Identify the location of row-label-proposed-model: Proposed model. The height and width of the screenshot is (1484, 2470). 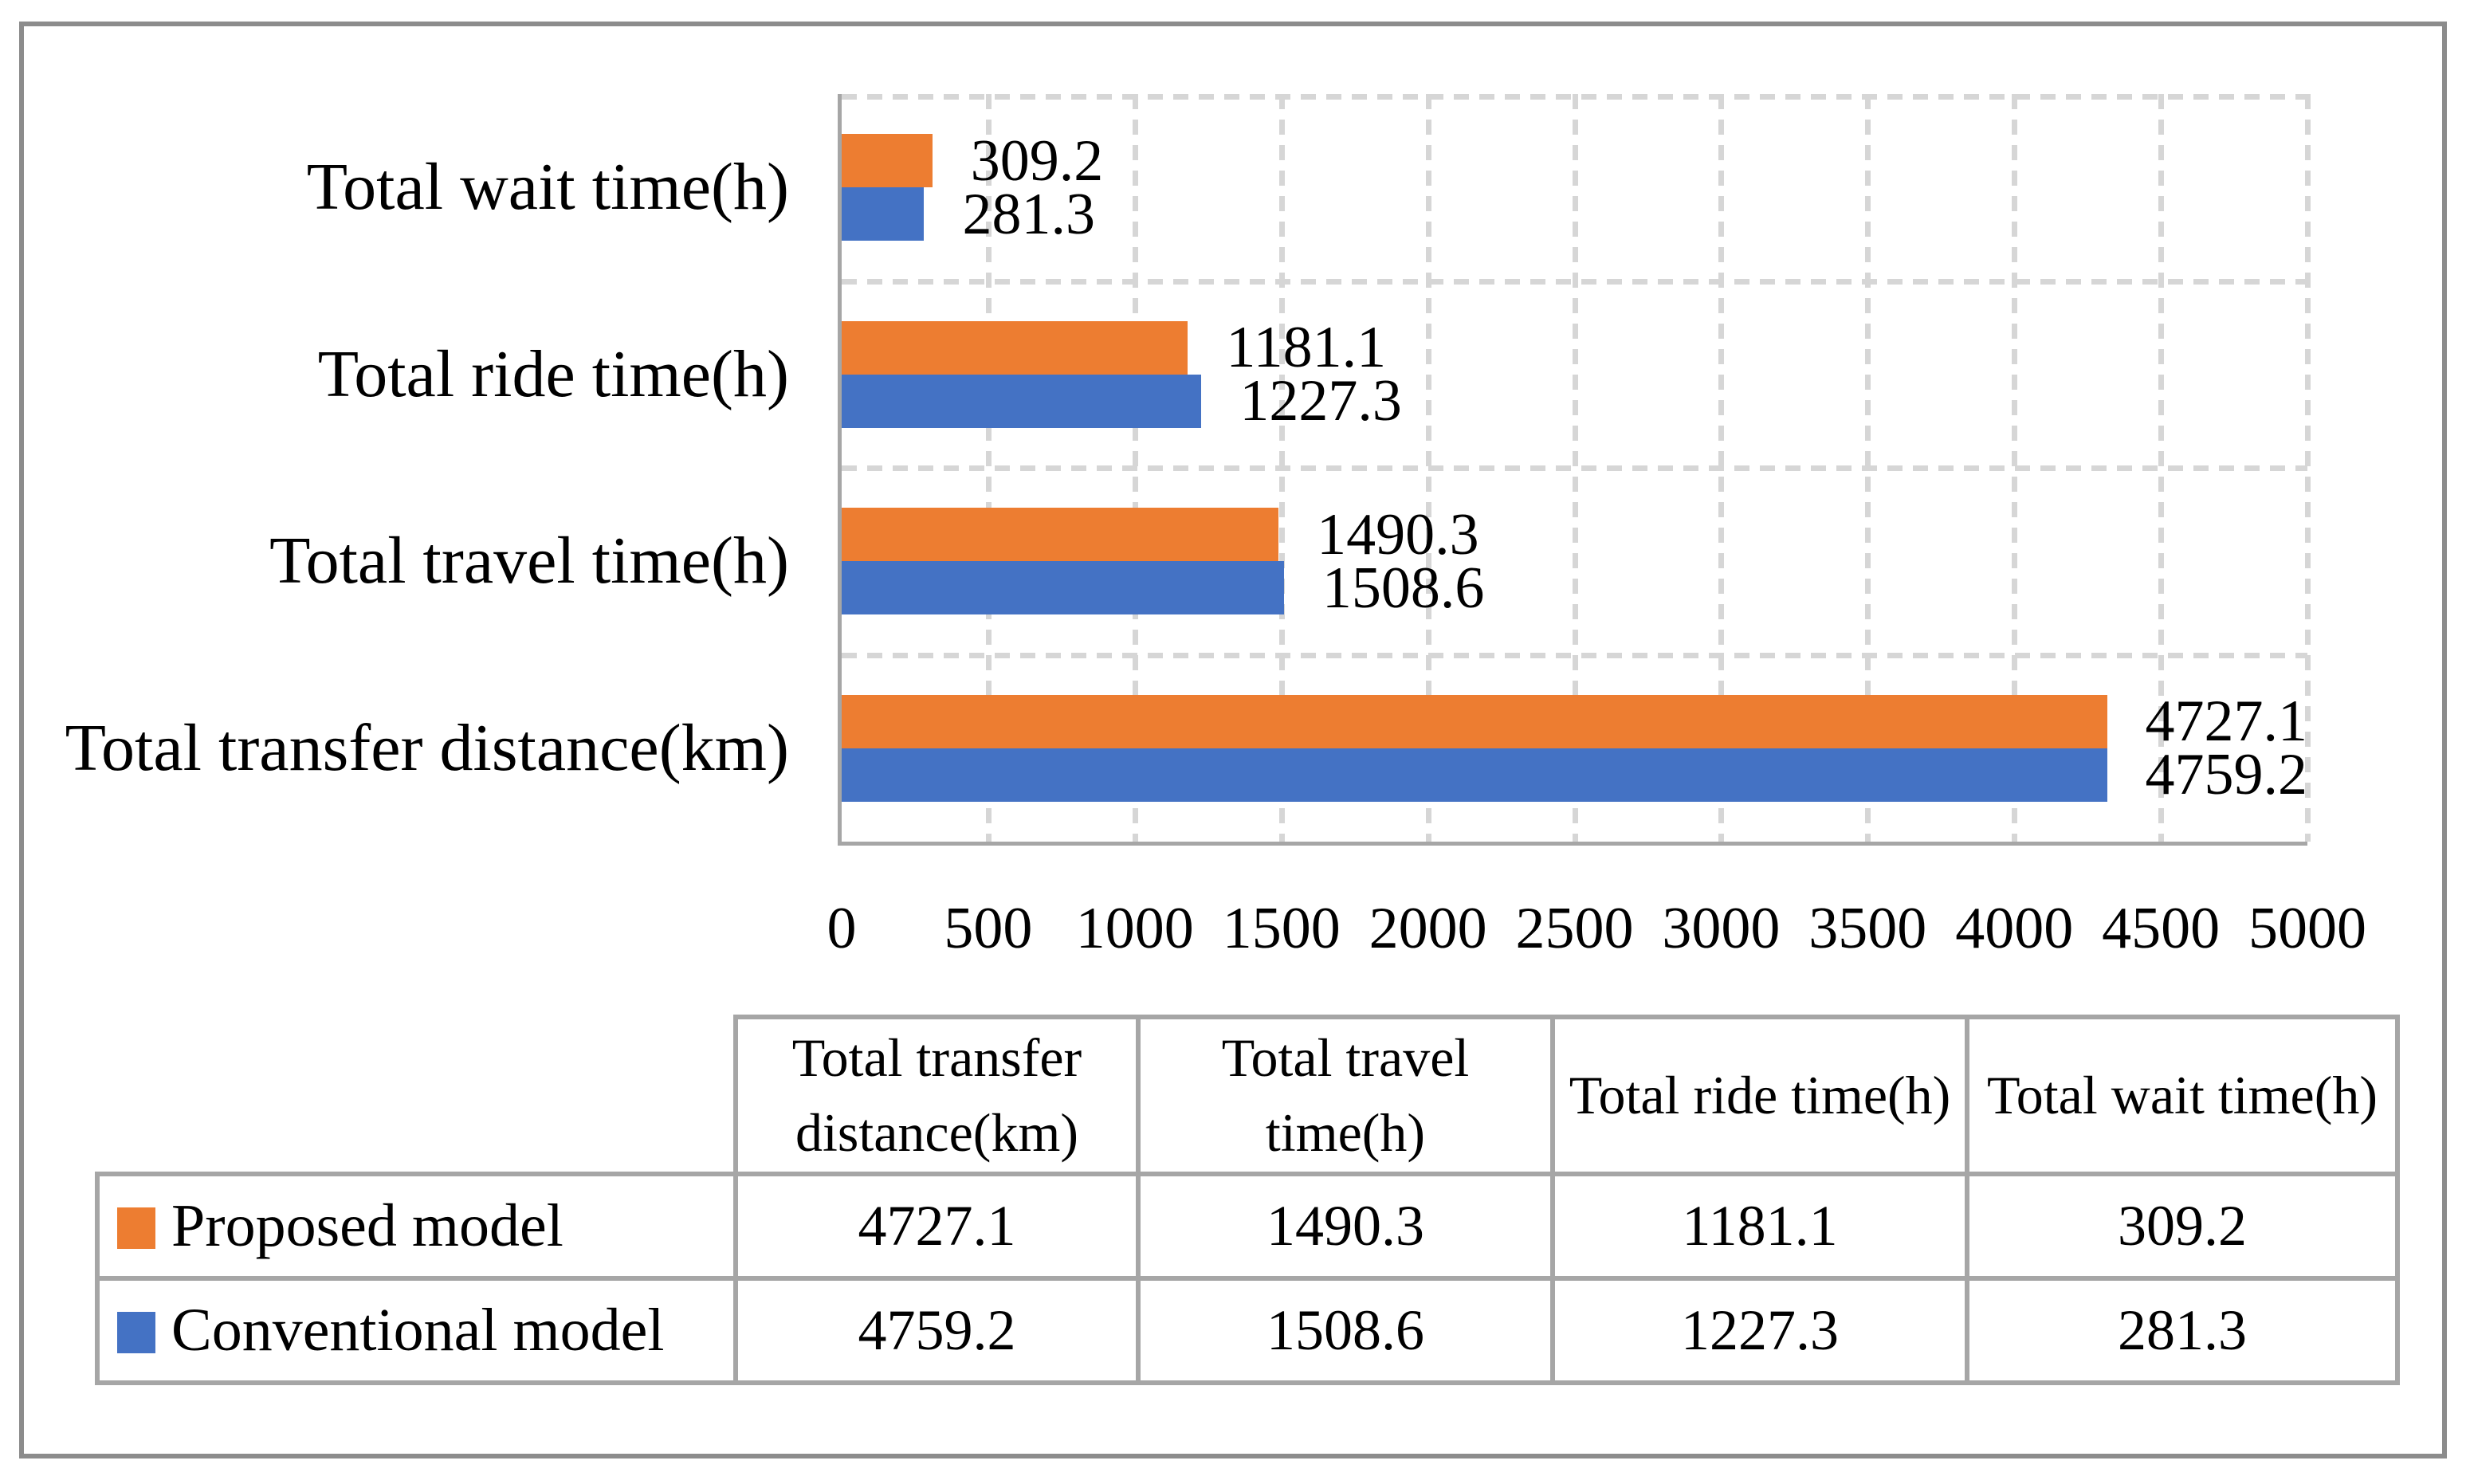
(416, 1226).